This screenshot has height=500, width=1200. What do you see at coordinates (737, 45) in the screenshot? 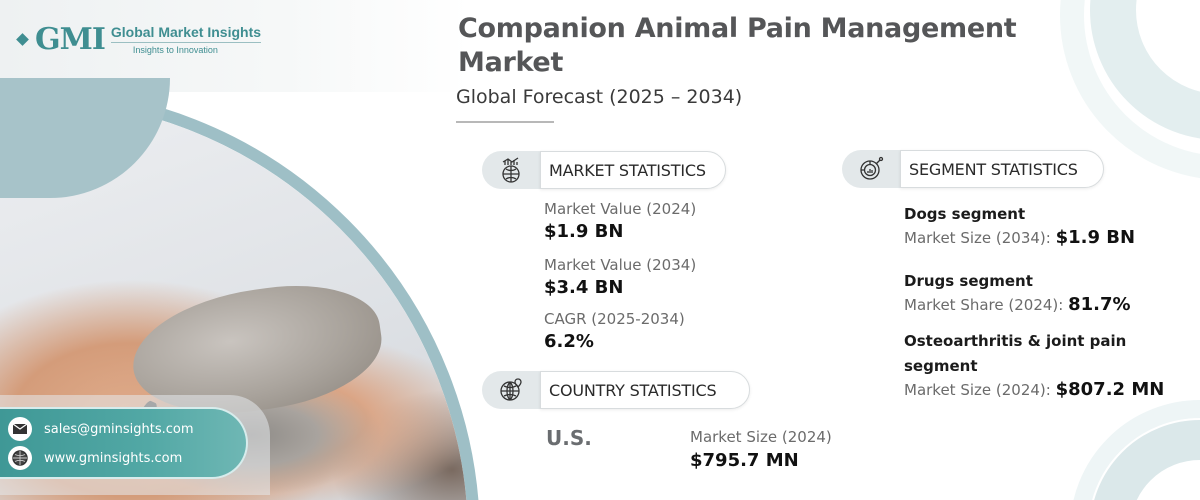
I see `page-title: Companion Animal Pain Management Market` at bounding box center [737, 45].